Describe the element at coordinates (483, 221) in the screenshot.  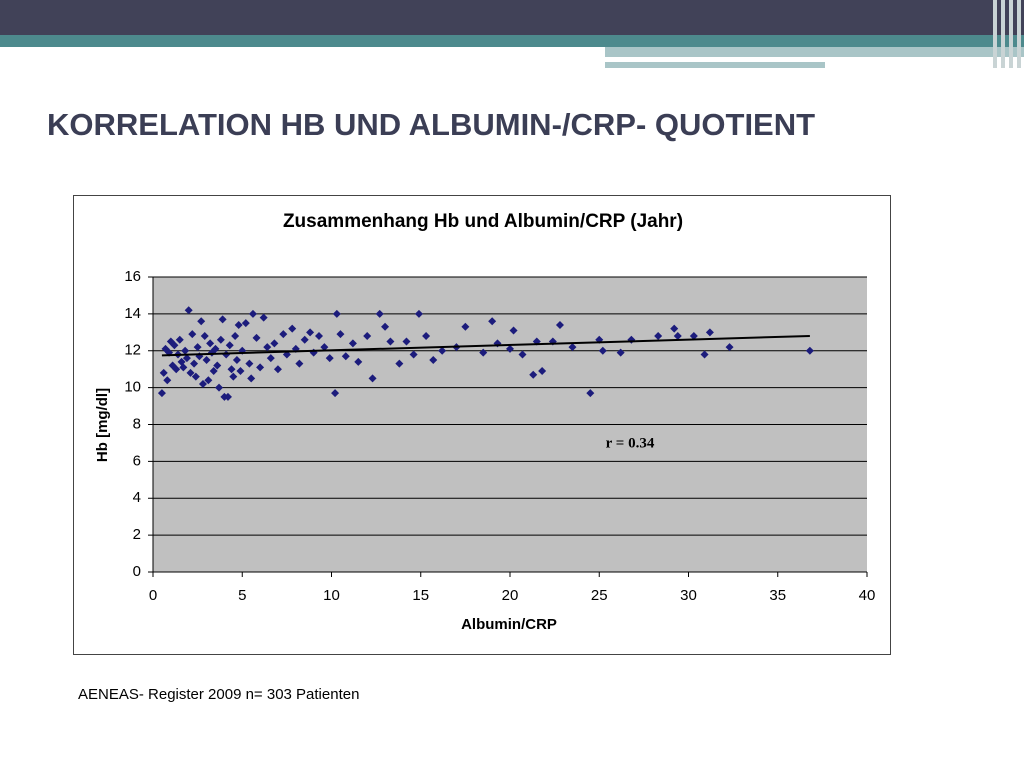
I see `chart-title: Zusammenhang Hb und Albumin/CRP (Jahr)` at that location.